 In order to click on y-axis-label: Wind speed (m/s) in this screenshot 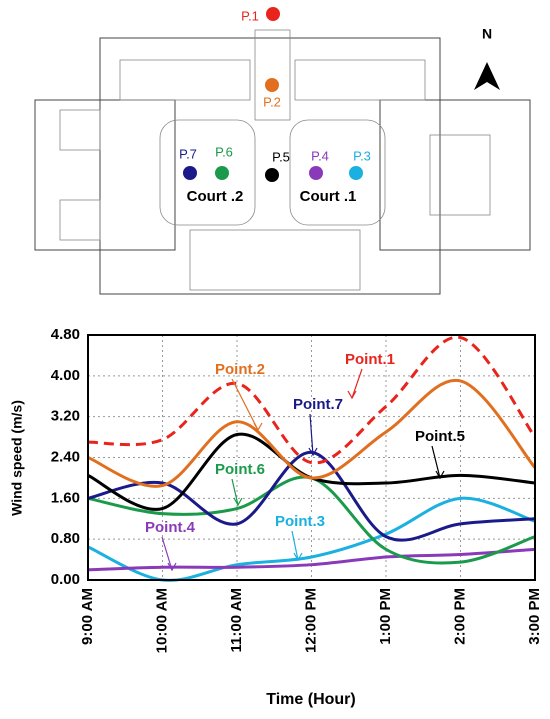, I will do `click(17, 458)`.